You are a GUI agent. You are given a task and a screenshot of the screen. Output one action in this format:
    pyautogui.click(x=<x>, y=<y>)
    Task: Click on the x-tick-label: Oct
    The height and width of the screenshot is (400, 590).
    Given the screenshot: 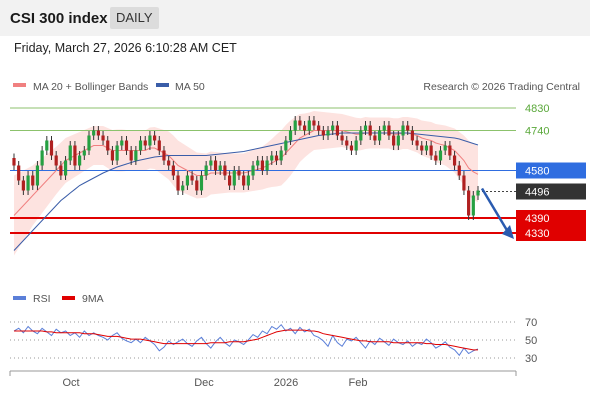 What is the action you would take?
    pyautogui.click(x=70, y=383)
    